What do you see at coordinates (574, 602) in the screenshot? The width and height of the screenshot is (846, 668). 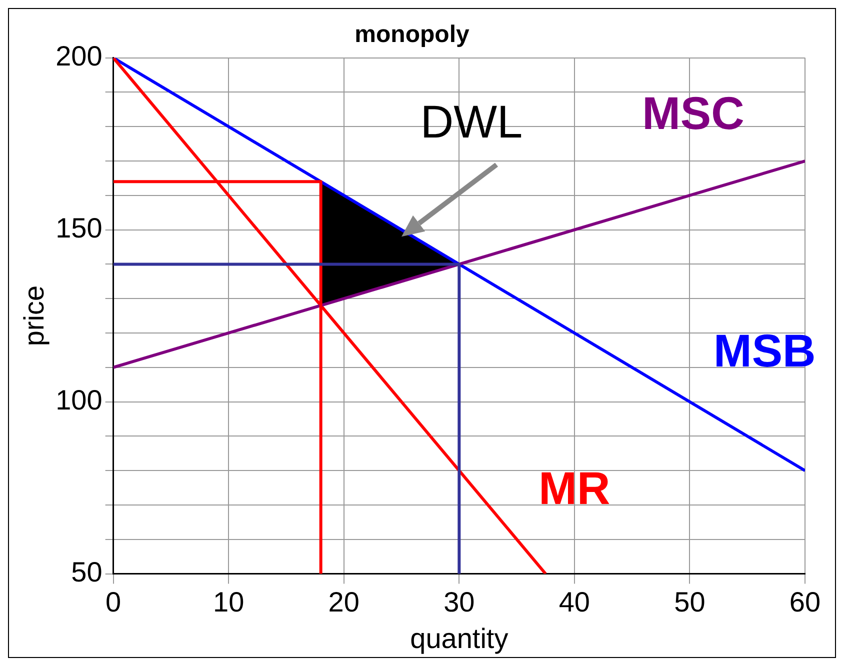 I see `x-tick-label: 40` at bounding box center [574, 602].